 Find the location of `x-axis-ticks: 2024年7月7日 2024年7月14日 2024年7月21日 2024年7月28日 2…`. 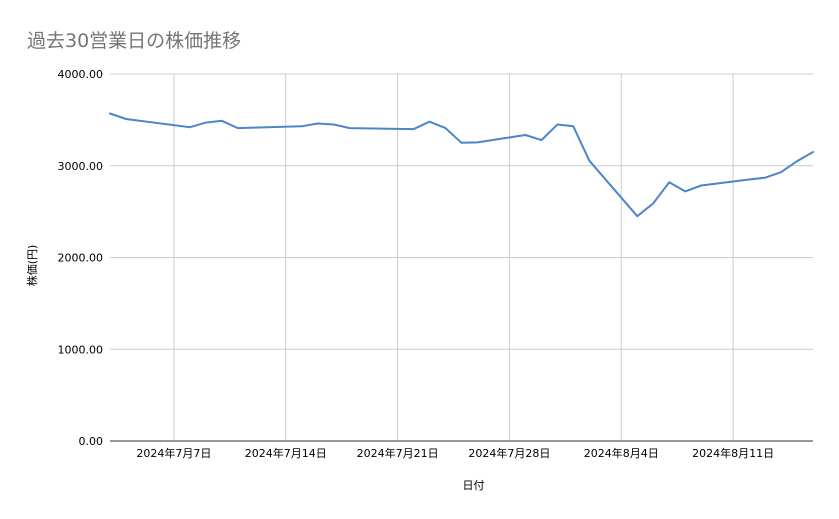

x-axis-ticks: 2024年7月7日 2024年7月14日 2024年7月21日 2024年7月28日 2… is located at coordinates (455, 453).